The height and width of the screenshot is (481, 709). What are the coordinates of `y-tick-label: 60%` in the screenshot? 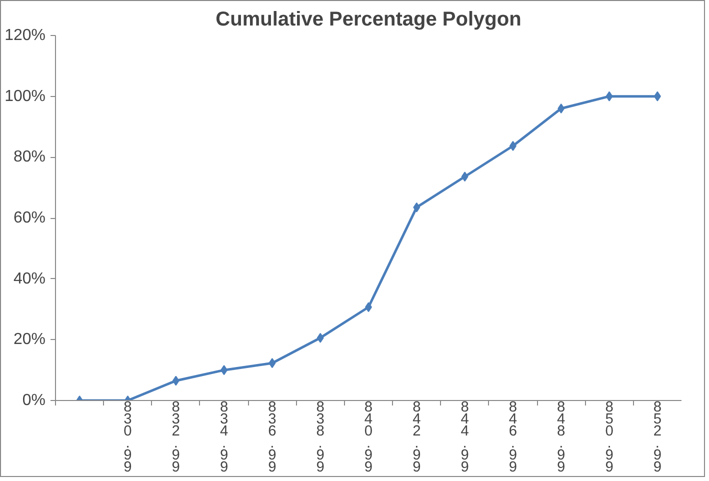 It's located at (29, 218).